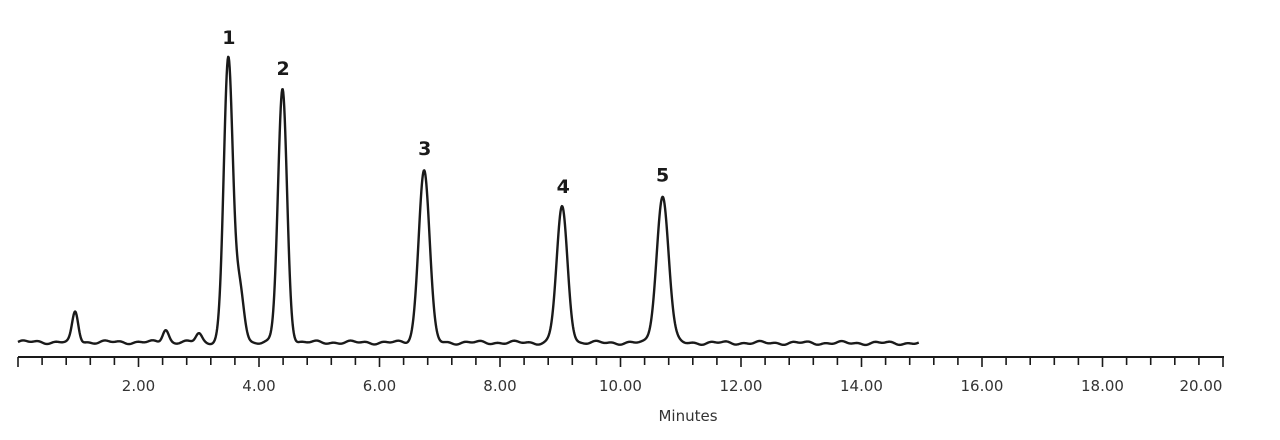  I want to click on x-tick-label: 6.00, so click(379, 386).